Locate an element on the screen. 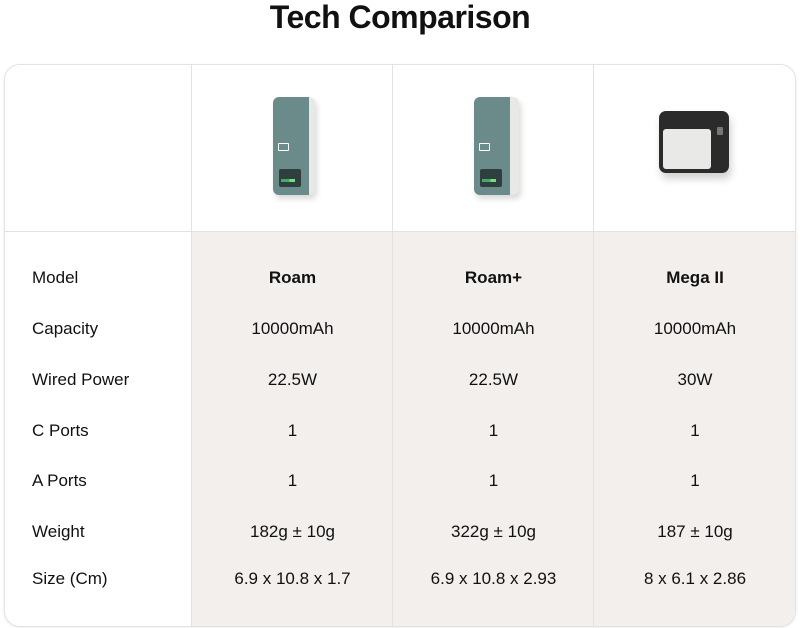 Image resolution: width=800 pixels, height=628 pixels. roam-power-bank-image is located at coordinates (292, 148).